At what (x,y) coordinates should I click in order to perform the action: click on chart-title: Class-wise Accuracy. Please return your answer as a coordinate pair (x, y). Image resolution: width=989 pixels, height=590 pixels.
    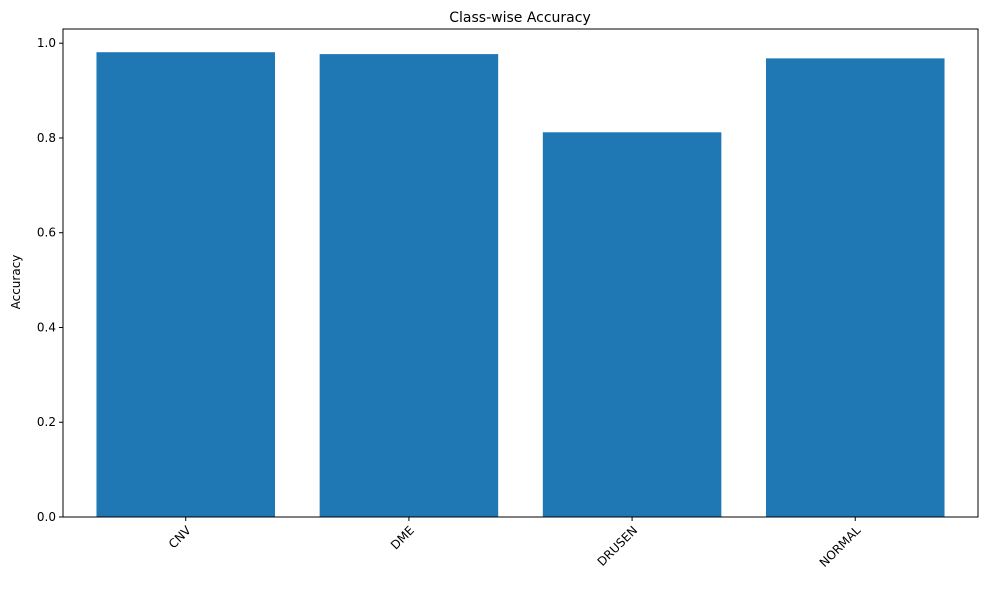
    Looking at the image, I should click on (520, 18).